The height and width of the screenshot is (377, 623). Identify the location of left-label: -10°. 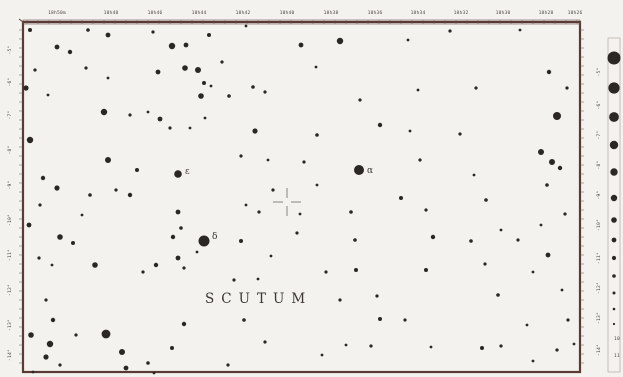
(10, 220).